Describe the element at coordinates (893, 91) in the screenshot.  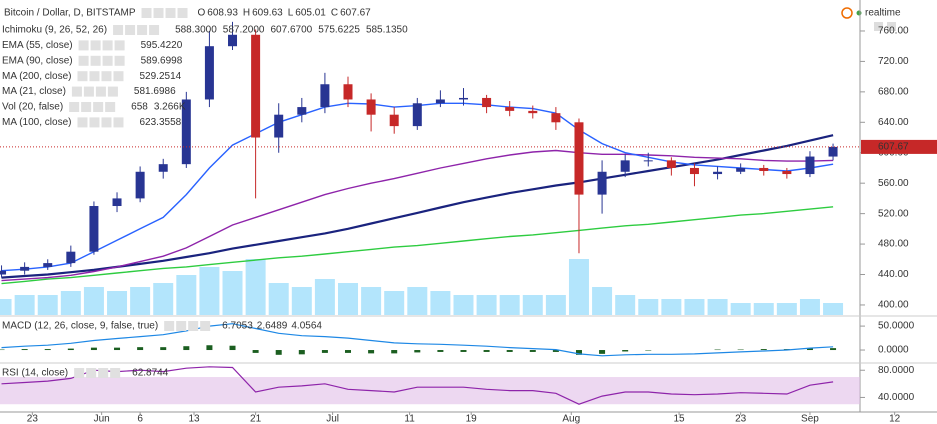
I see `y-tick-label: 680.00` at that location.